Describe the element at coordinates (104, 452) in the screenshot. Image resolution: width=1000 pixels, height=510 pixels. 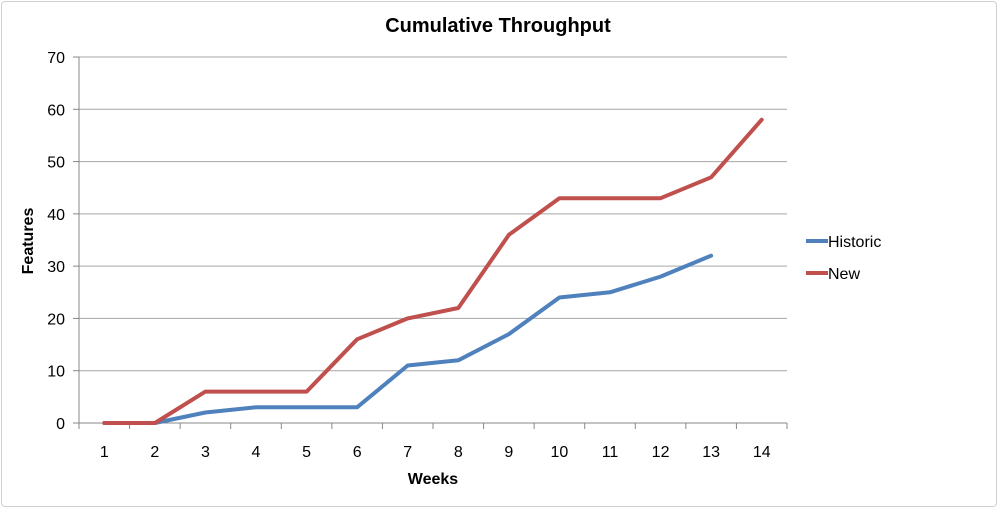
I see `x-tick-label: 1` at that location.